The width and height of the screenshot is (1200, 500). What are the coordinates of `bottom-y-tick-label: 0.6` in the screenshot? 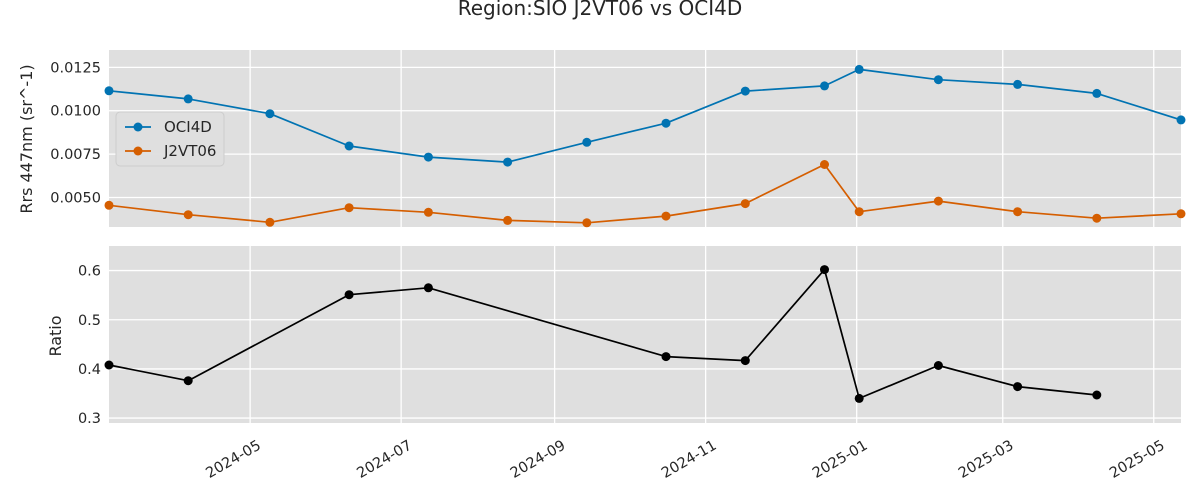 It's located at (89, 272).